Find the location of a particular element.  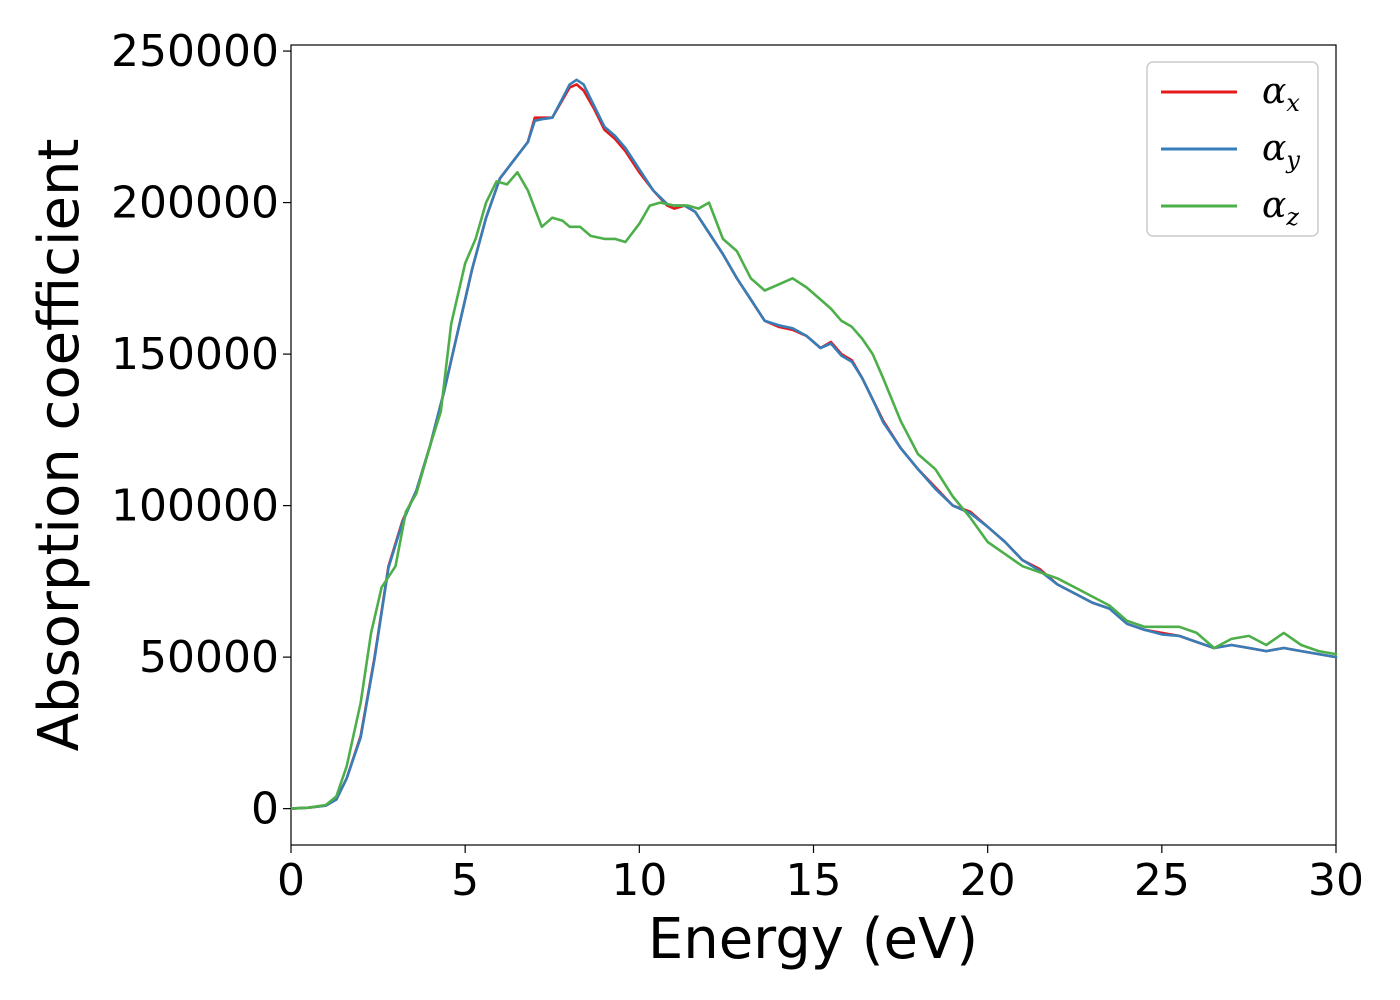

y-tick-label: 0 is located at coordinates (265, 809).